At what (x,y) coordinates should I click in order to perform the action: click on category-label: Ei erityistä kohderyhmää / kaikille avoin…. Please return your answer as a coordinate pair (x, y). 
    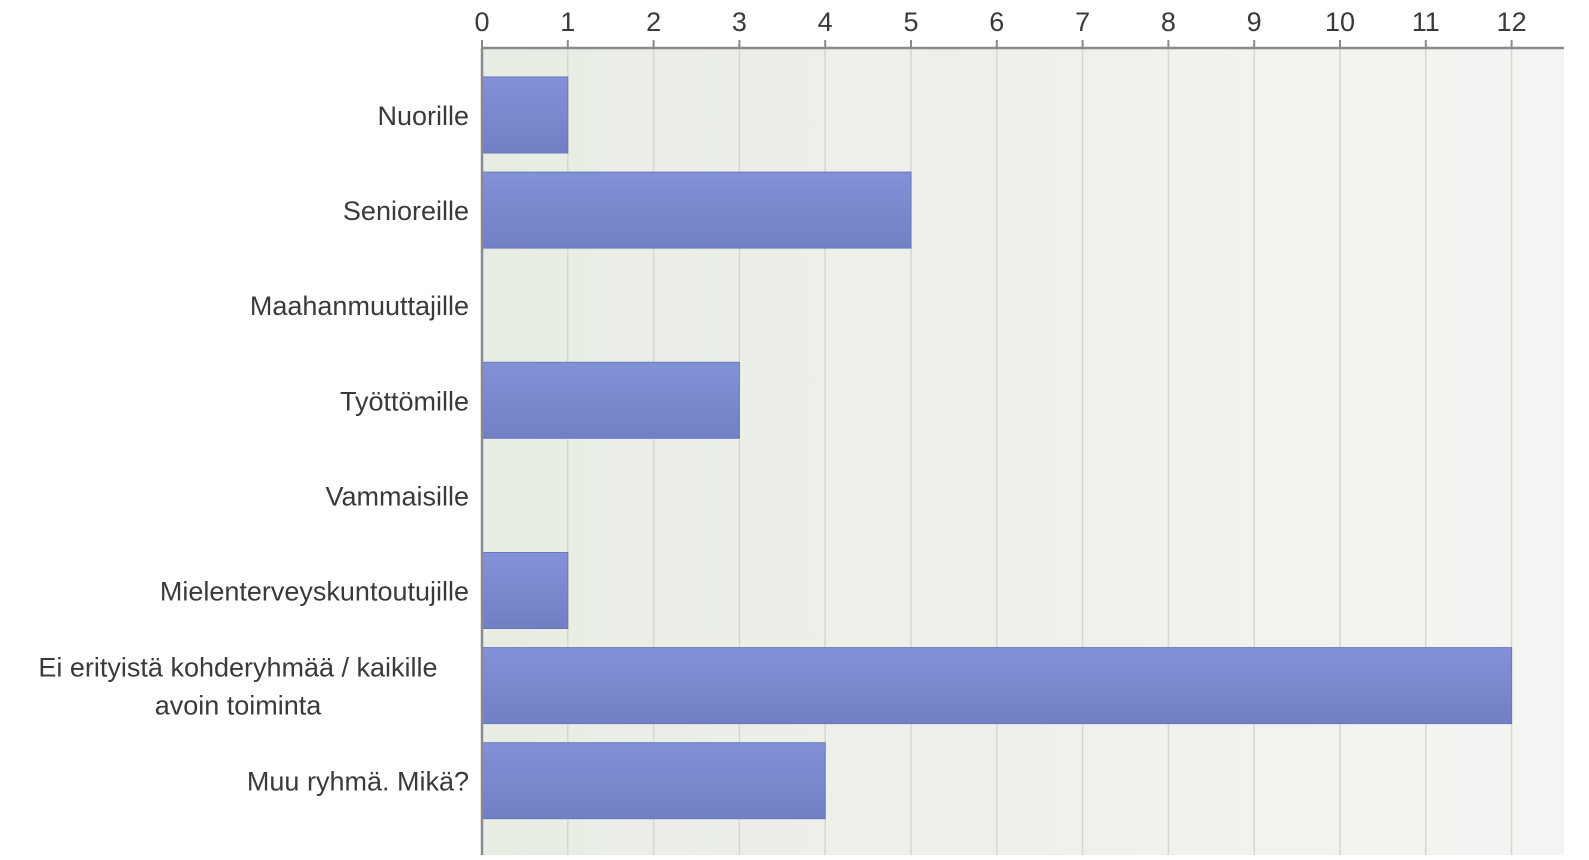
    Looking at the image, I should click on (237, 687).